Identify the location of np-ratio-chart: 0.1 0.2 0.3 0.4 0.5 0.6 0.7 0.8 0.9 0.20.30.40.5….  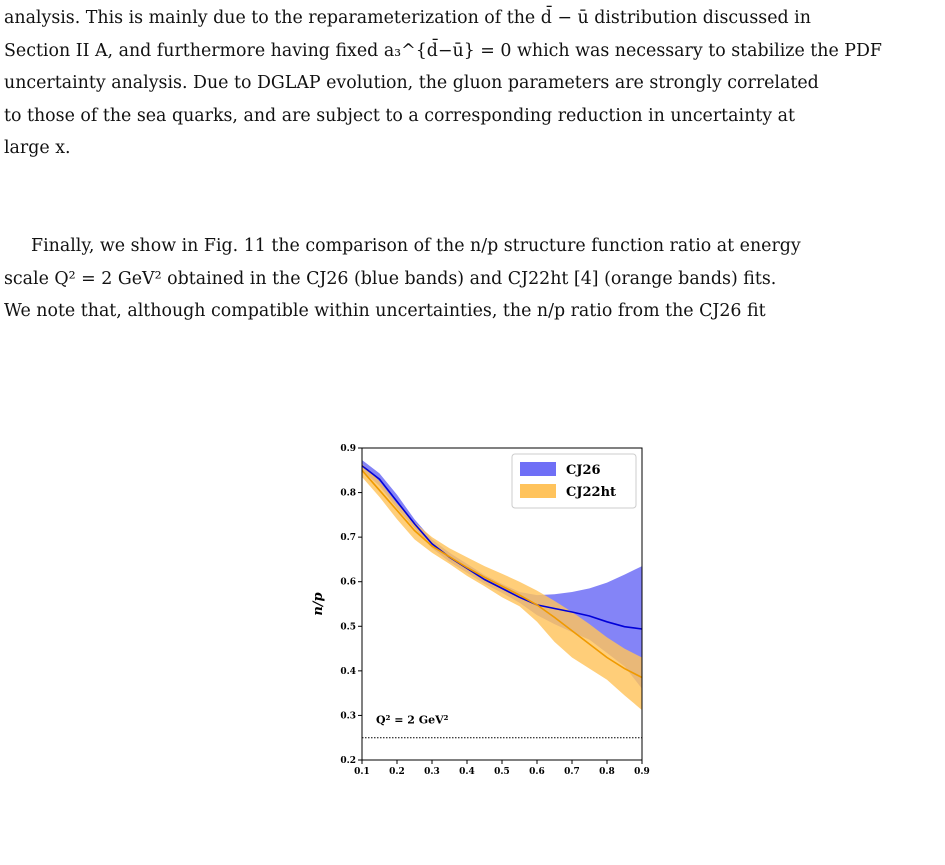
(480, 619).